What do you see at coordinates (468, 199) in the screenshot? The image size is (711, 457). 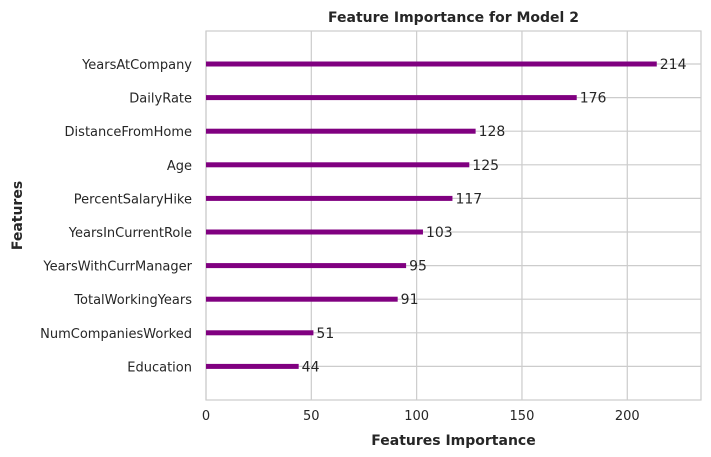 I see `data-label: 117` at bounding box center [468, 199].